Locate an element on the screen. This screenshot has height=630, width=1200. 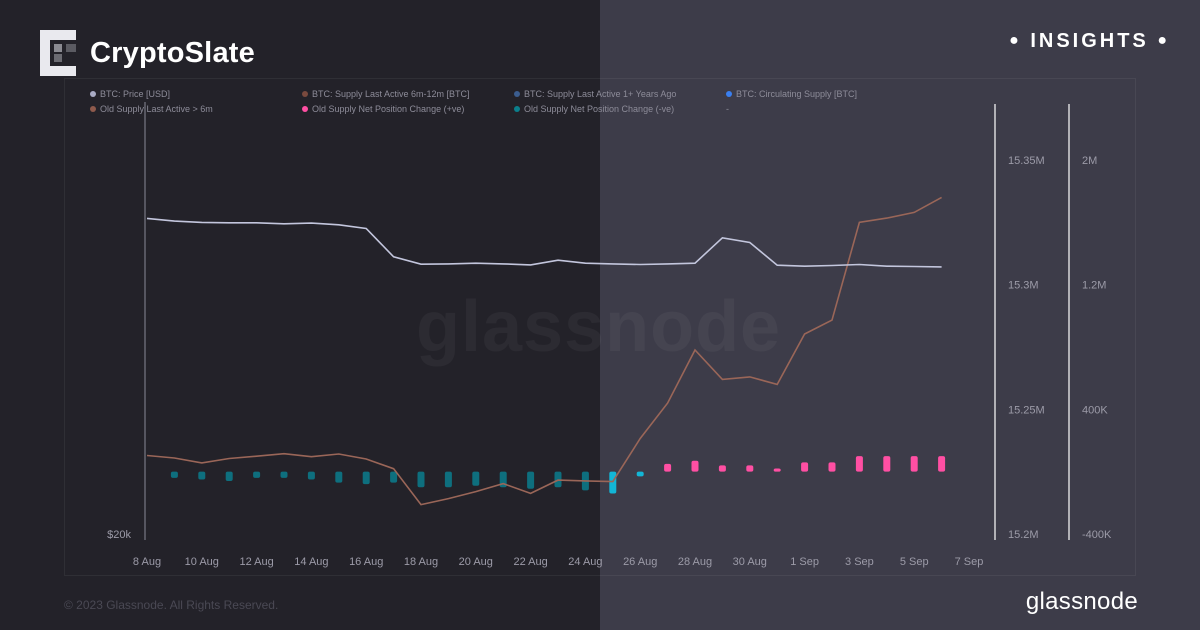
legend-item-supply-1y: BTC: Supply Last Active 1+ Years Ago is located at coordinates (595, 94).